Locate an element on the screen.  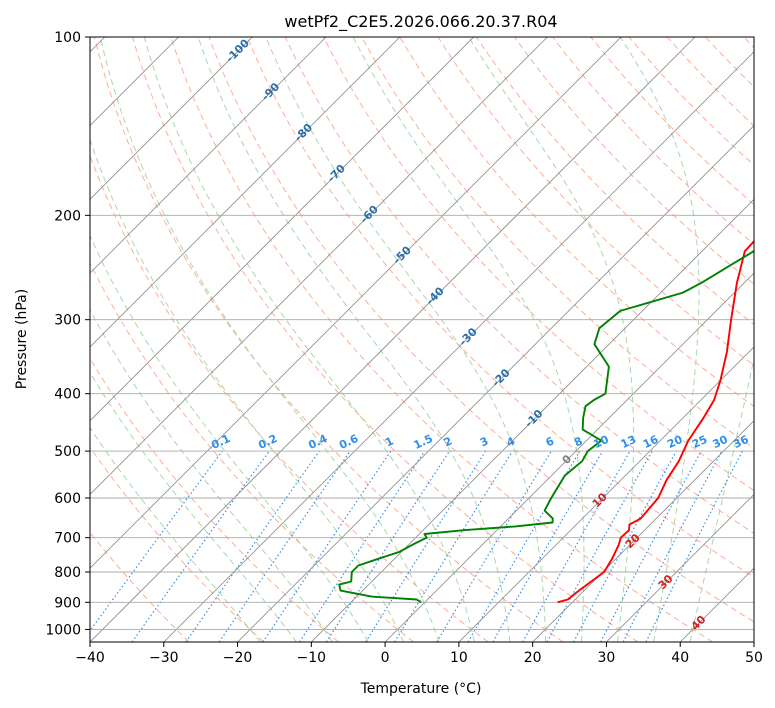
dry-adiabat-label: -60 is located at coordinates (369, 213).